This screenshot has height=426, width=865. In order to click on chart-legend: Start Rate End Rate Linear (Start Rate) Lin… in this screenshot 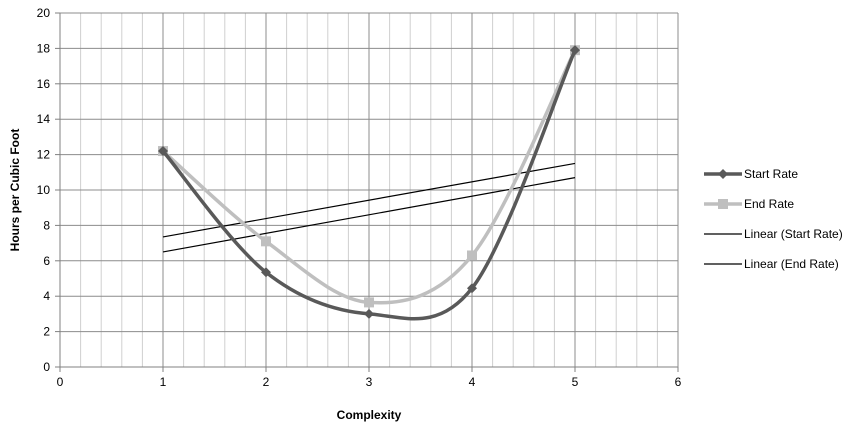, I will do `click(773, 219)`.